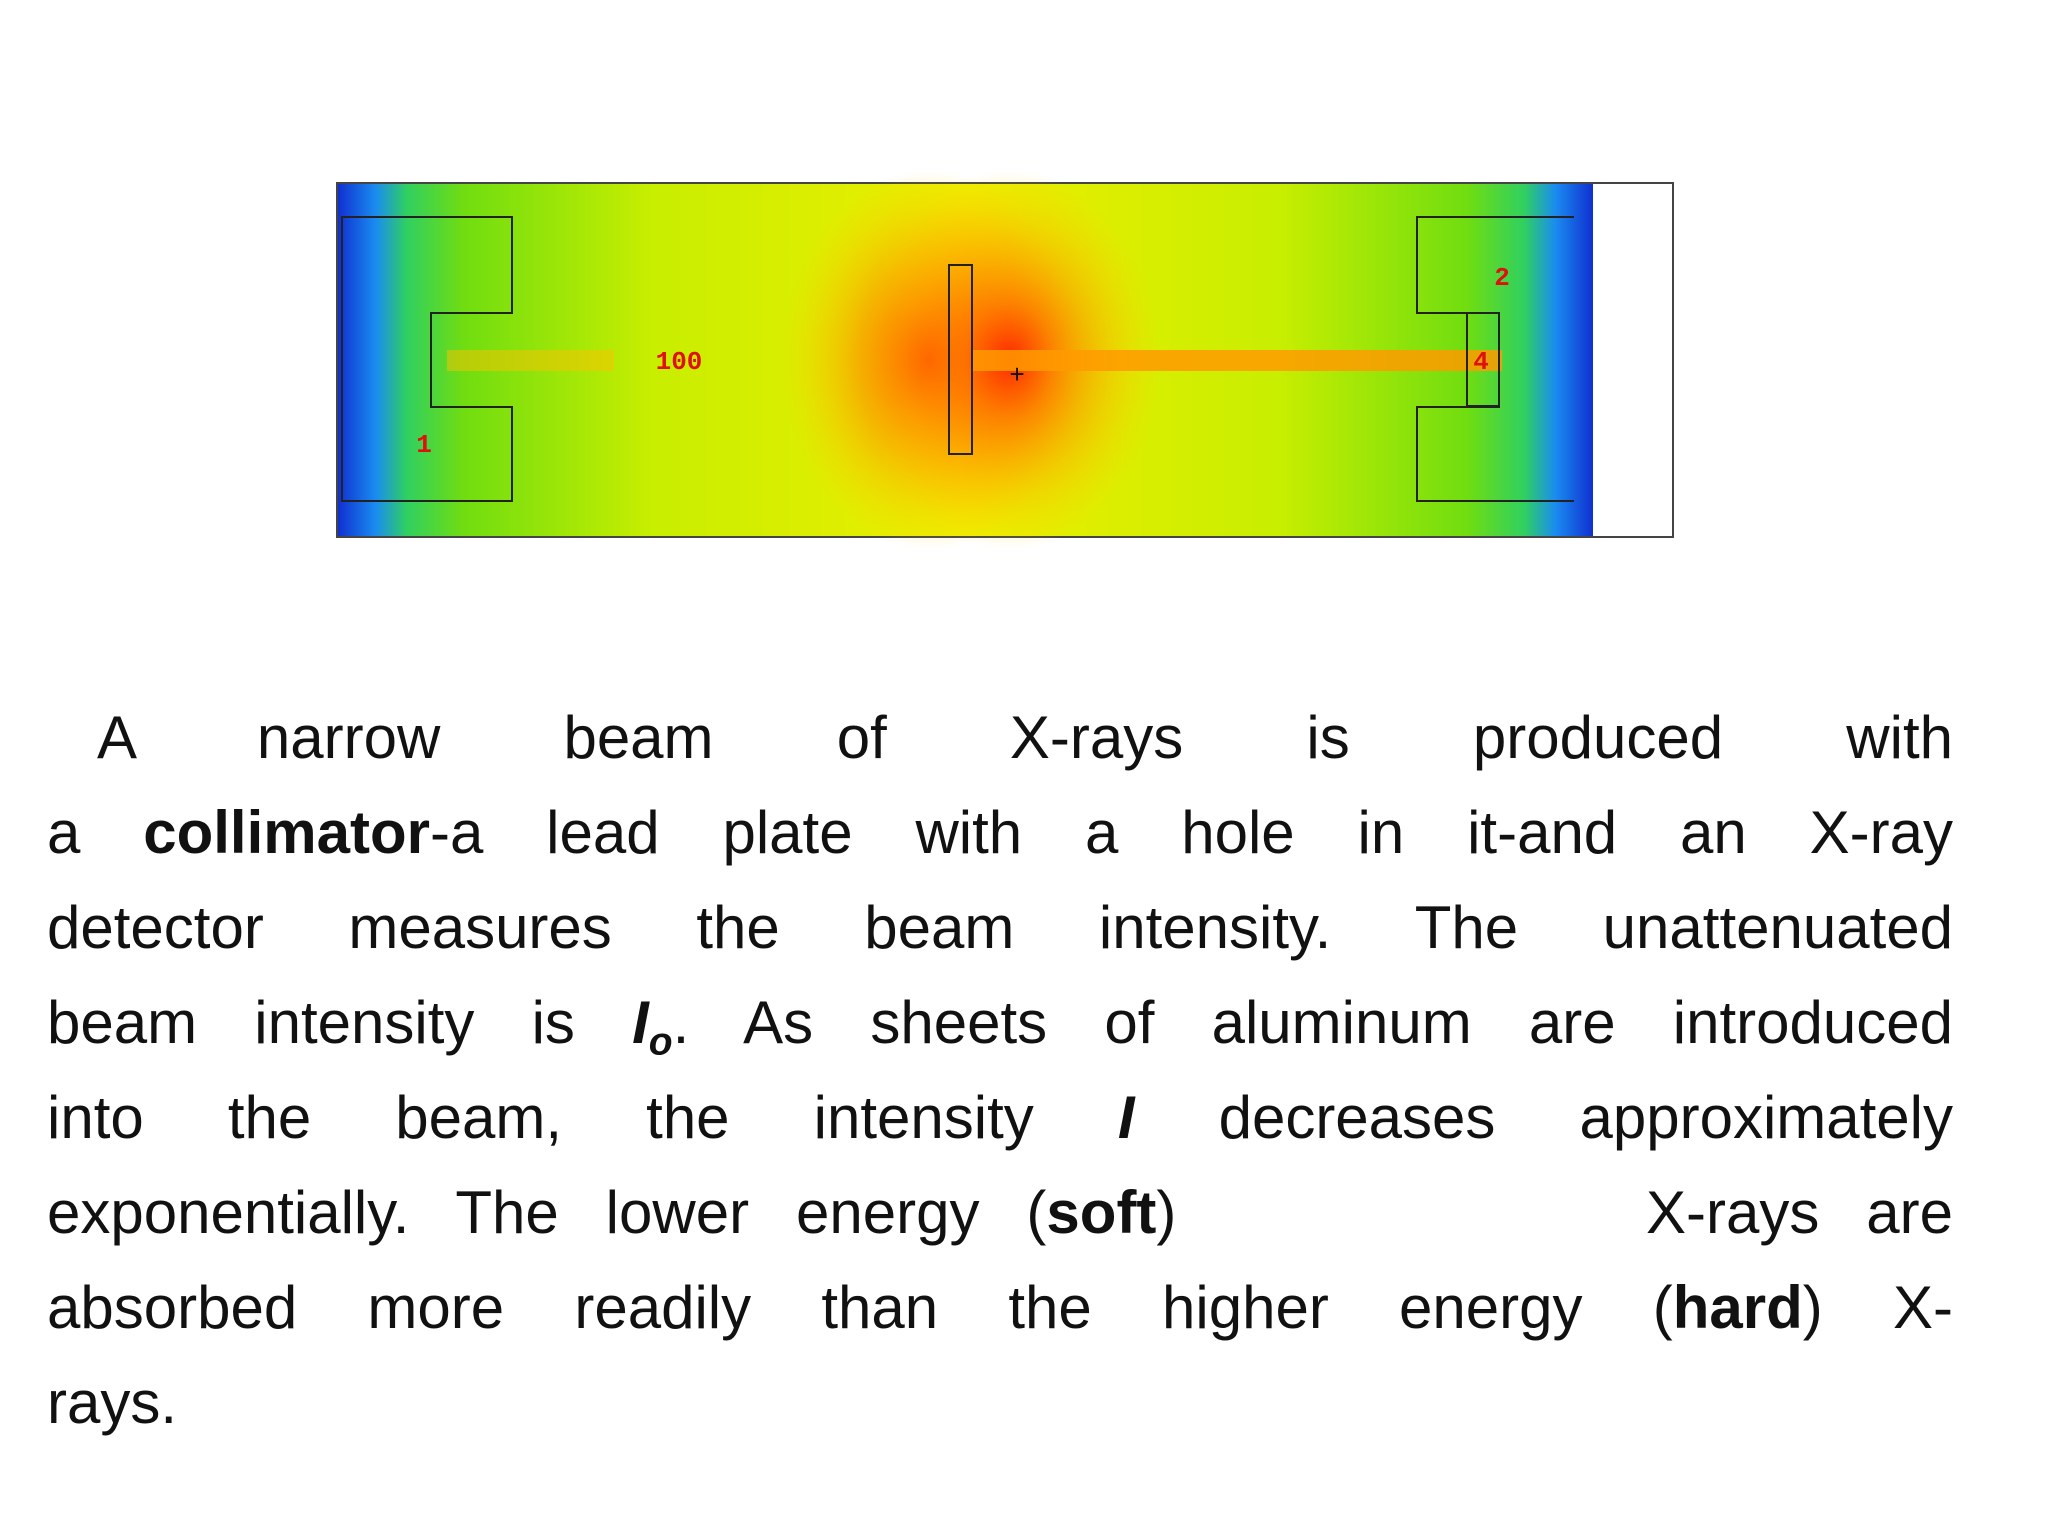  Describe the element at coordinates (1312, 1022) in the screenshot. I see `text-run: . As sheets of aluminum are introduced` at that location.